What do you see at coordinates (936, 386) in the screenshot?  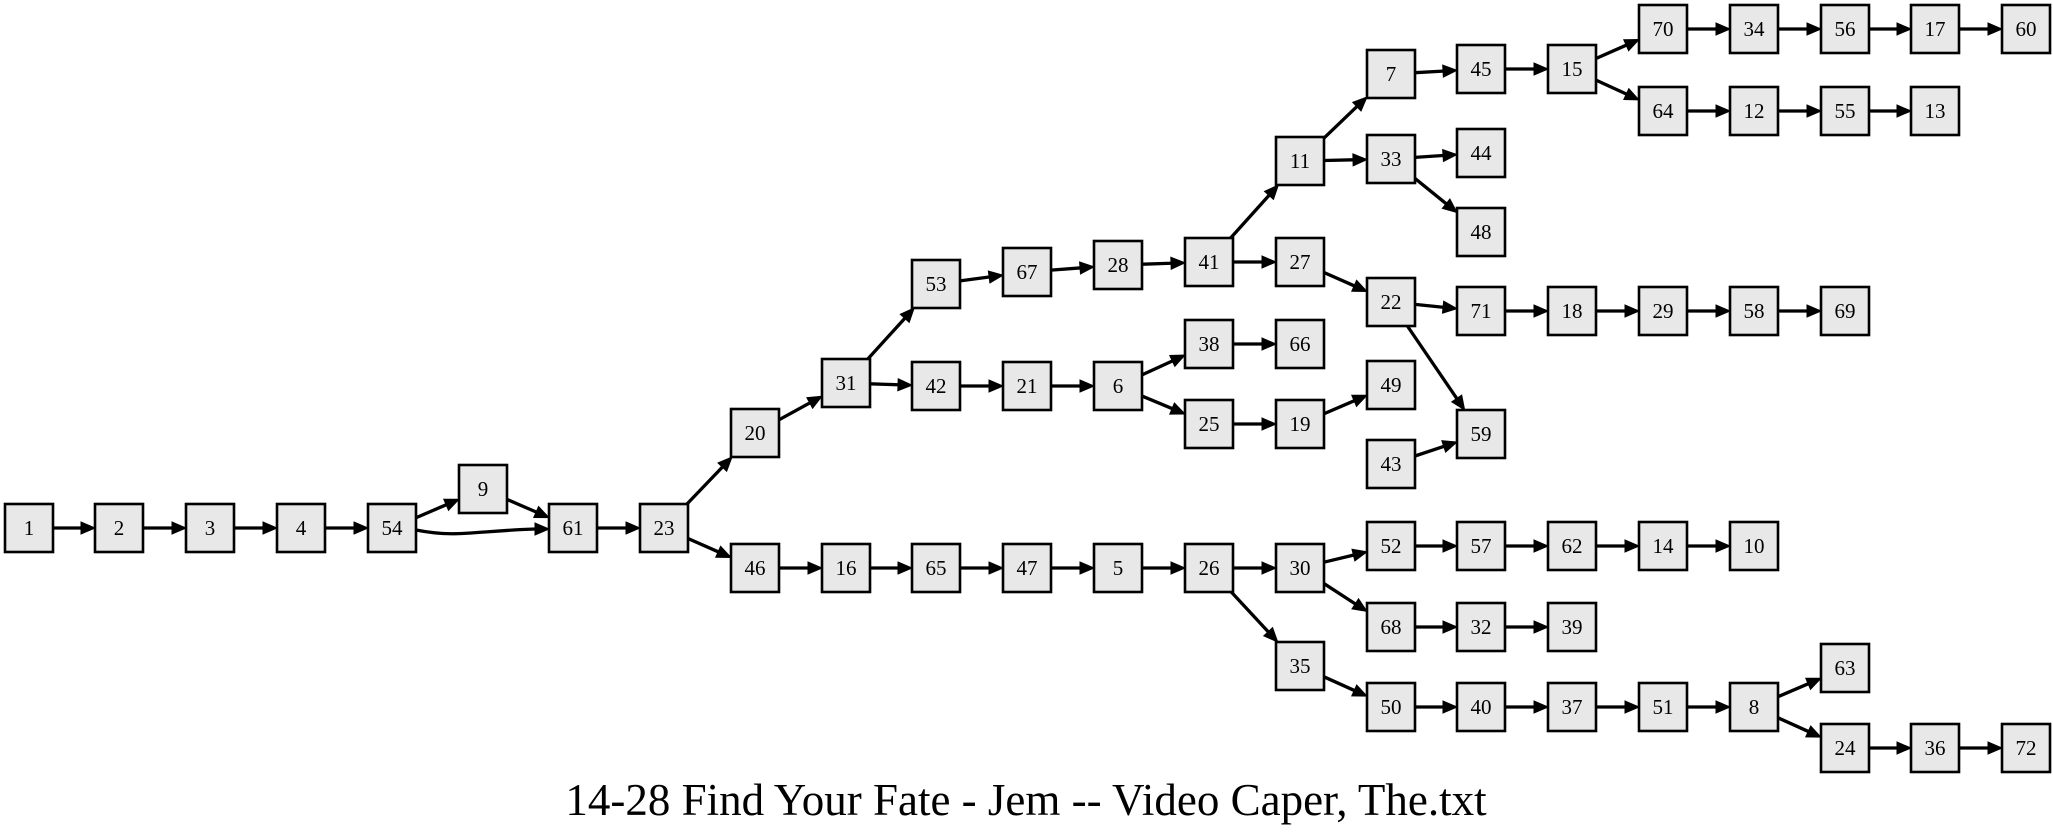 I see `node-label: 42` at bounding box center [936, 386].